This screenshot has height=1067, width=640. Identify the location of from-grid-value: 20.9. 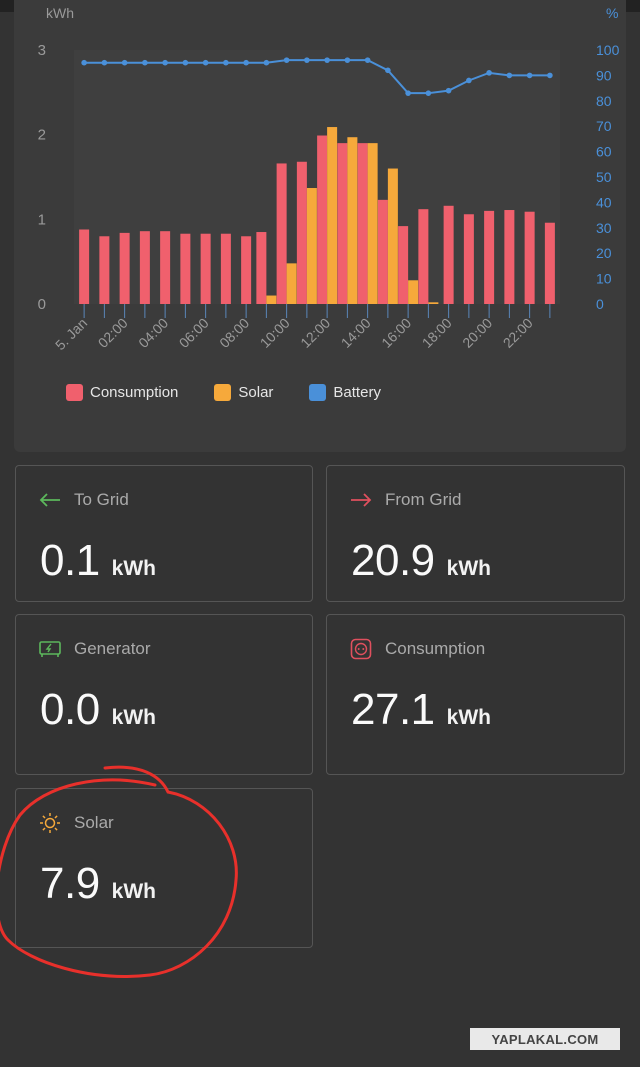
(393, 560).